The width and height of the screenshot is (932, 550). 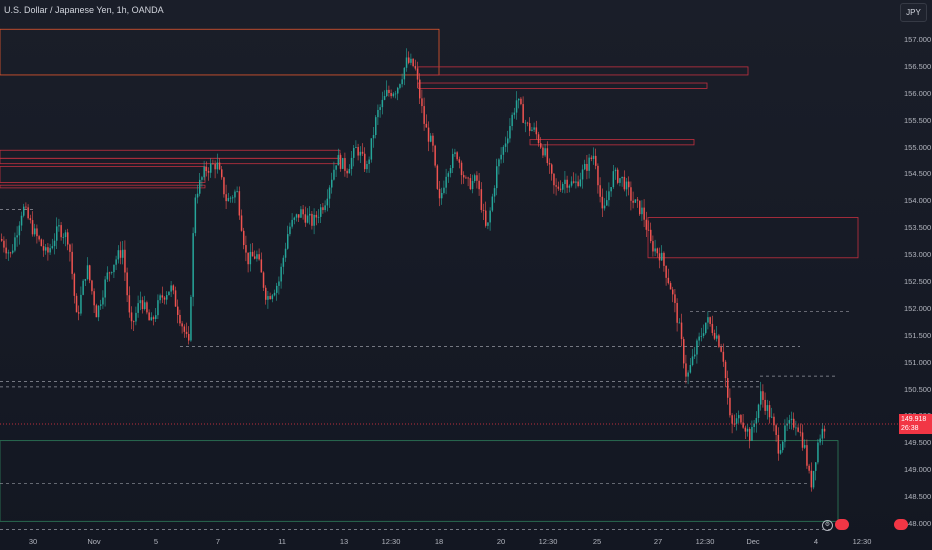 What do you see at coordinates (282, 541) in the screenshot?
I see `time-tick-label: 11` at bounding box center [282, 541].